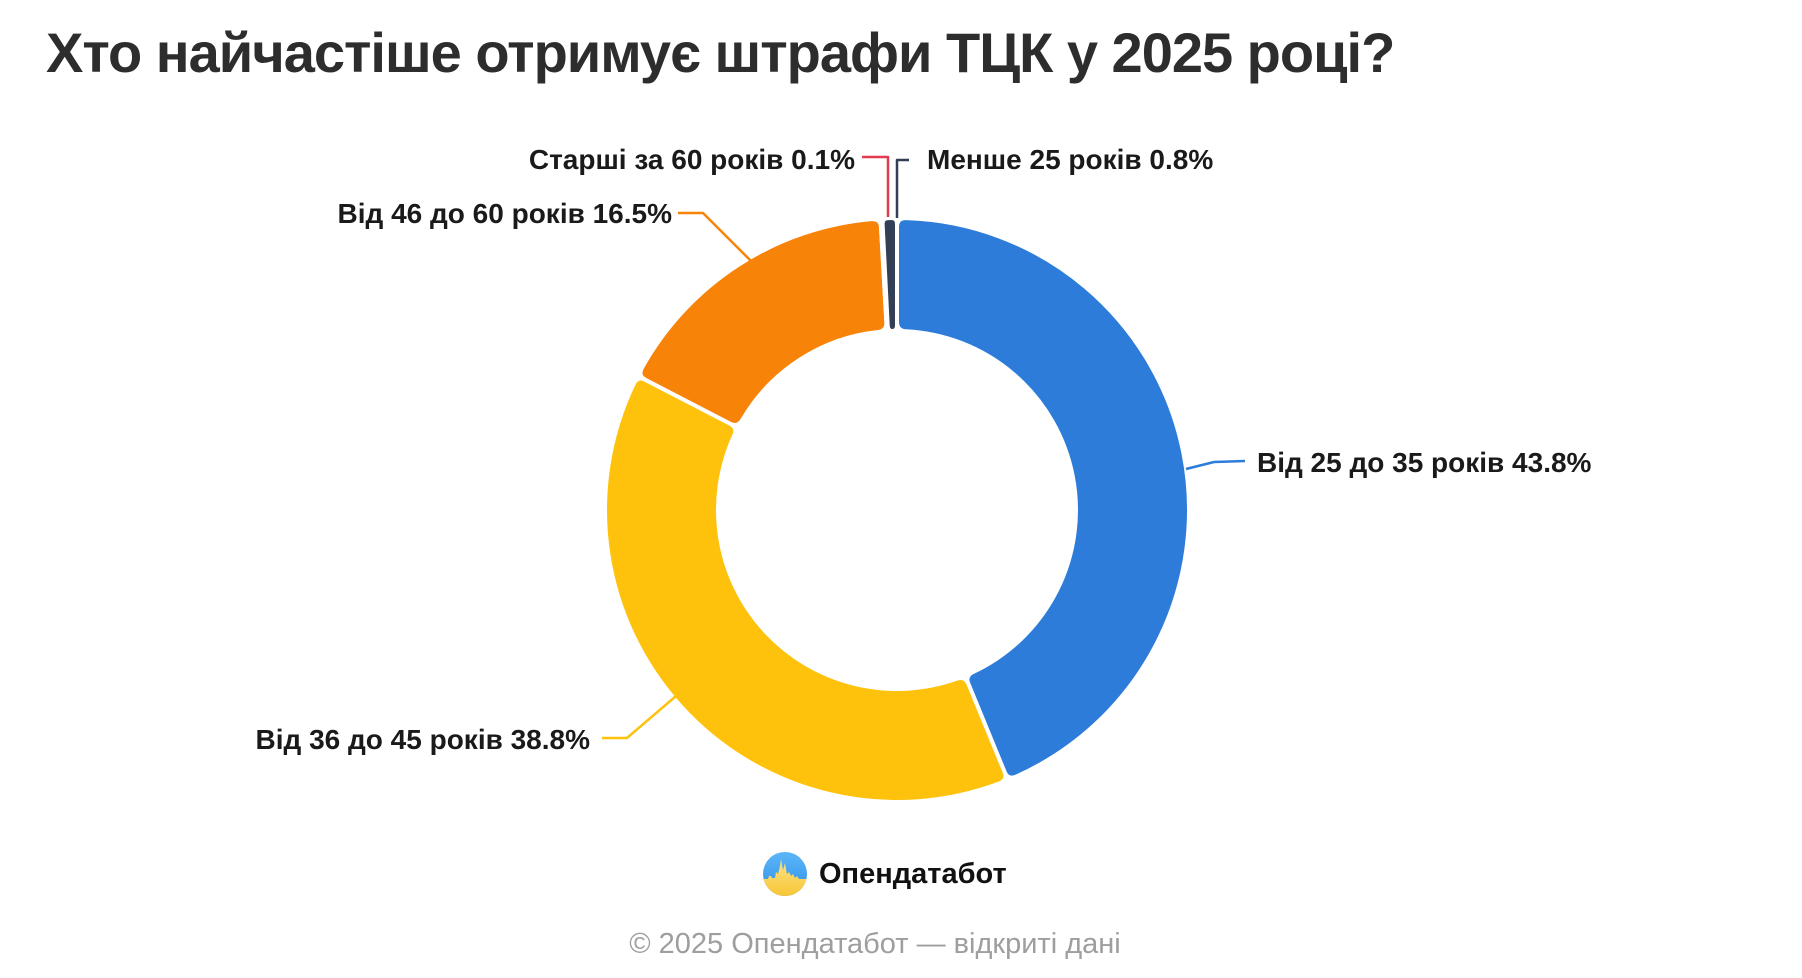 This screenshot has width=1802, height=978. Describe the element at coordinates (913, 873) in the screenshot. I see `brand-wordmark: Опендатабот` at that location.